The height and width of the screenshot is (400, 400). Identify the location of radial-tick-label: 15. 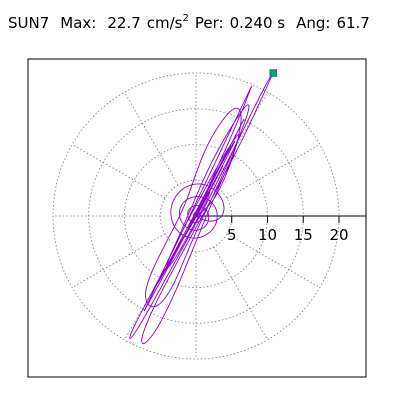
(303, 235).